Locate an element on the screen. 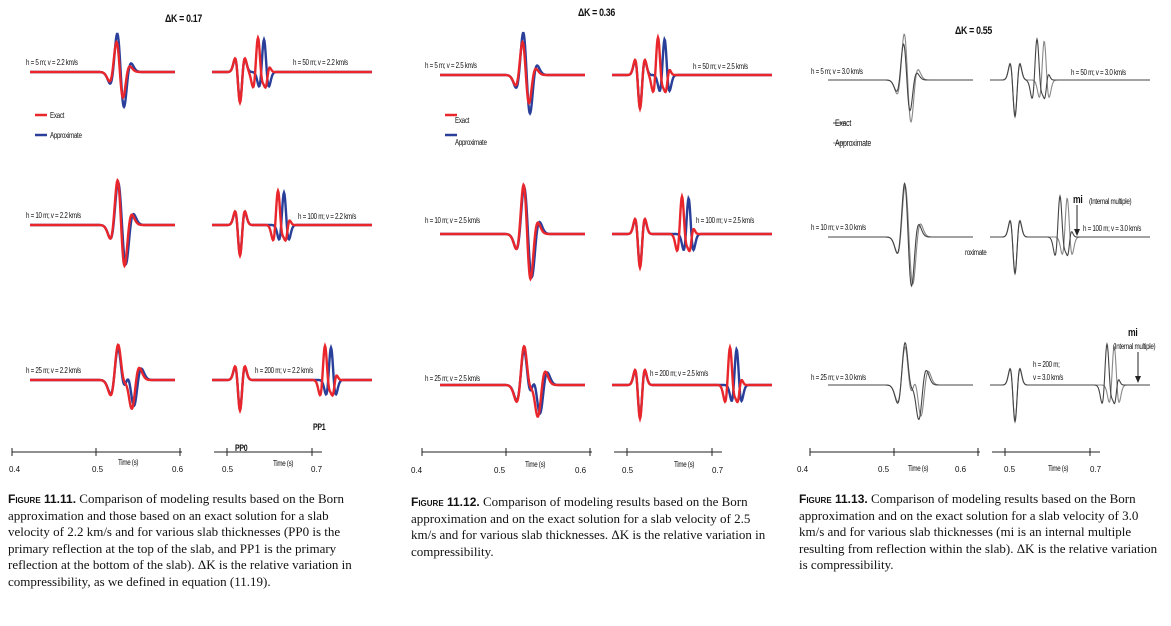  trace-label: h = 10 m; v = 2.5 km/s is located at coordinates (452, 220).